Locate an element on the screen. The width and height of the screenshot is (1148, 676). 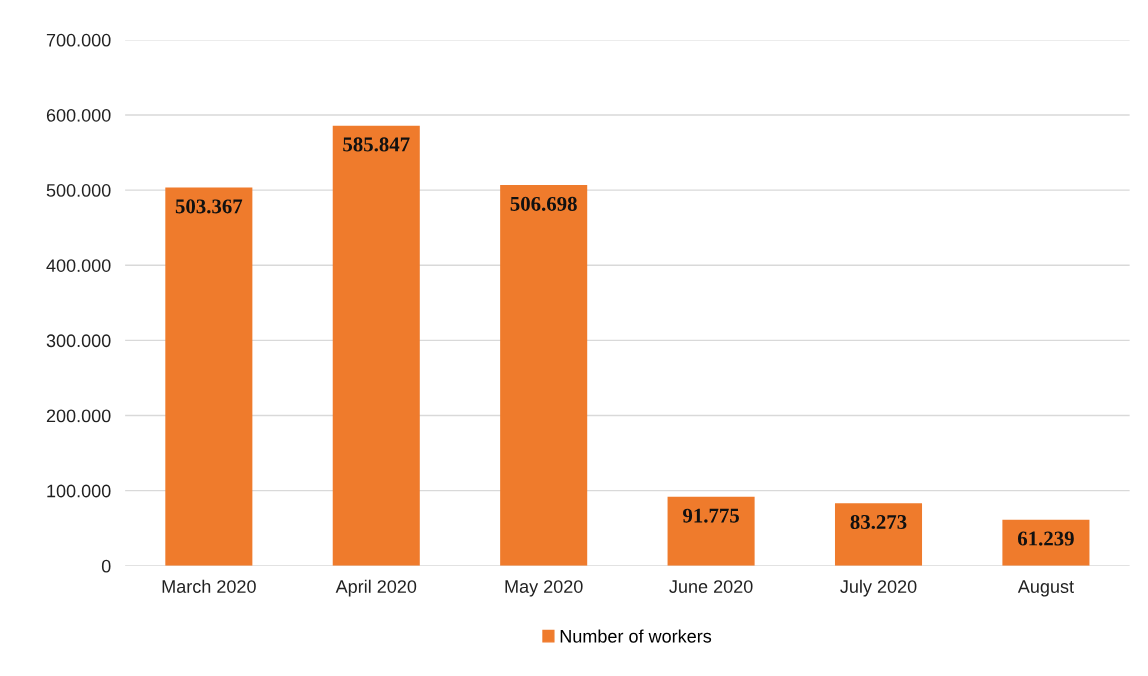
data-label: 91.775 is located at coordinates (711, 515).